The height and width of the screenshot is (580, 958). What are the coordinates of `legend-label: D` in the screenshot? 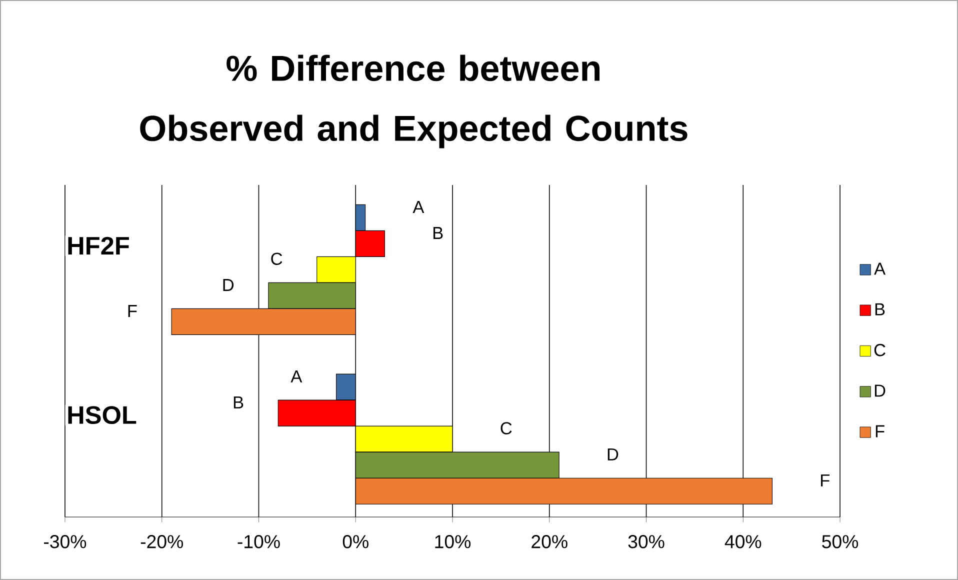 It's located at (880, 390).